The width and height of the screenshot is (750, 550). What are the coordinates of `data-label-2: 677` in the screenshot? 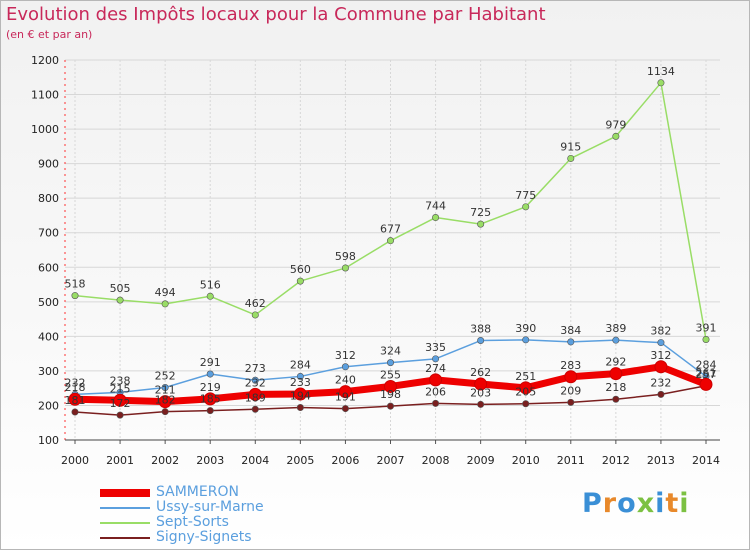 It's located at (390, 229).